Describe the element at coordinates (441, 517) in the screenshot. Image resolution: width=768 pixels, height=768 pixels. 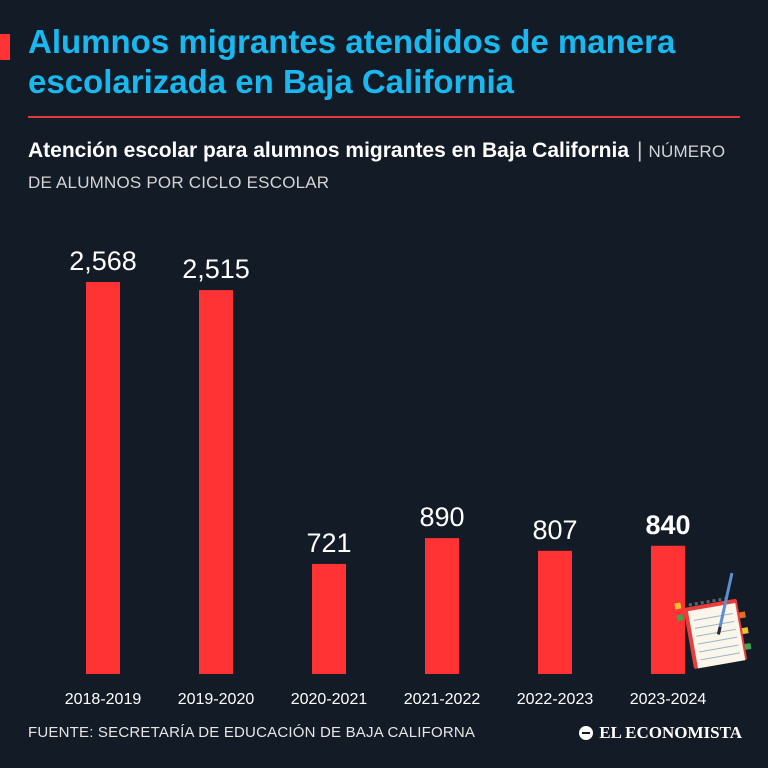
I see `value-label-2021-2022: 890` at that location.